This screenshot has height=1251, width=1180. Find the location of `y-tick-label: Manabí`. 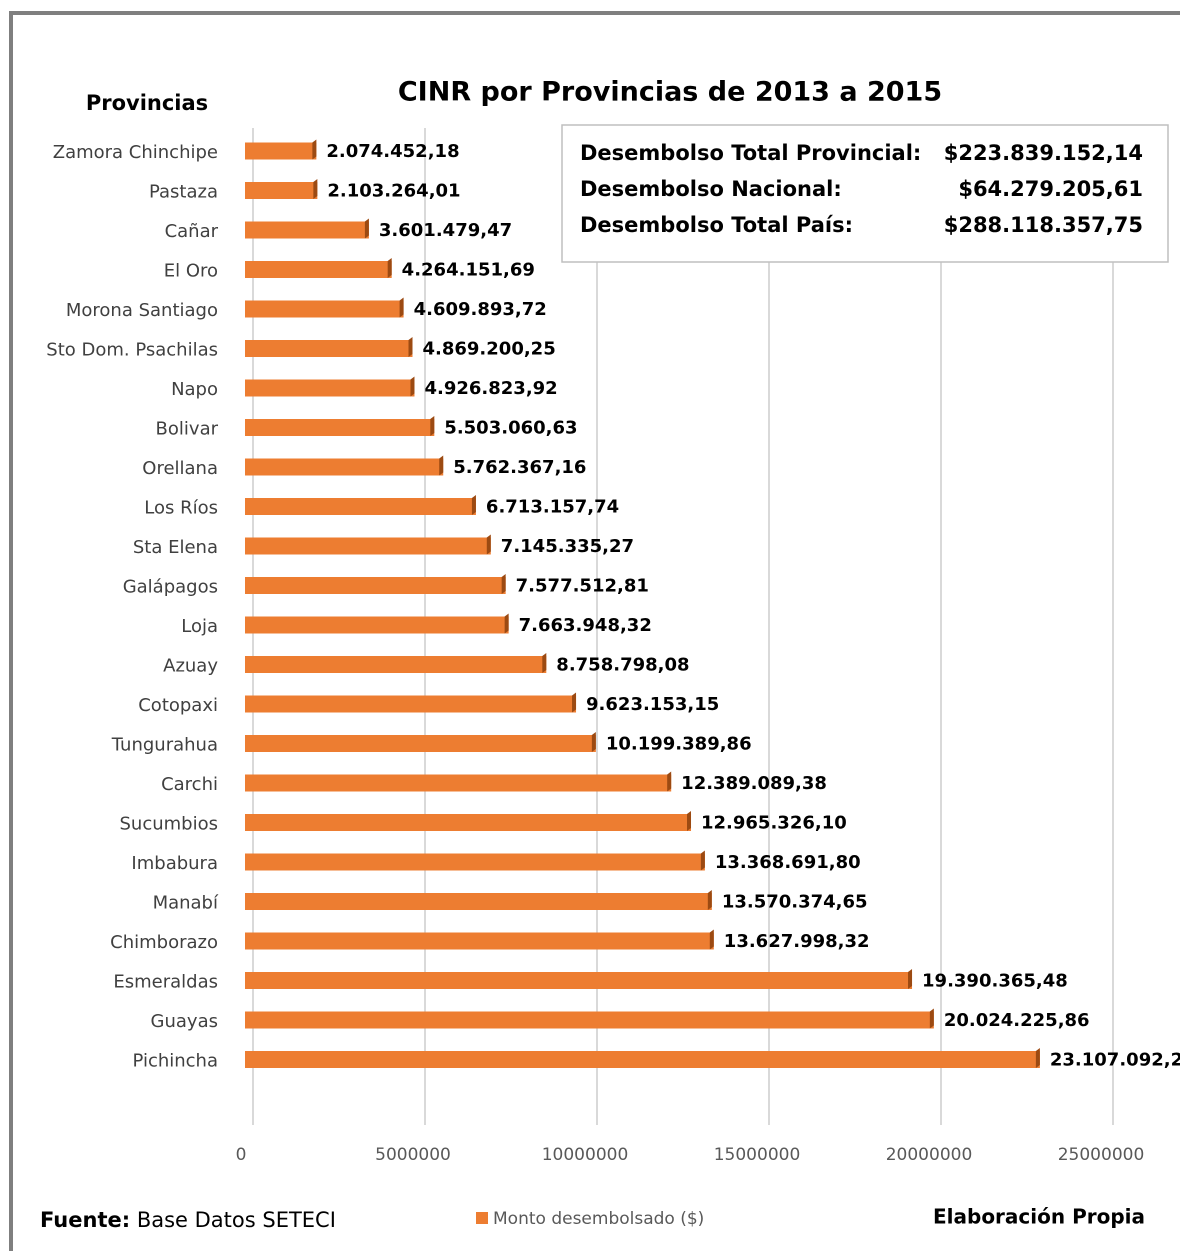

y-tick-label: Manabí is located at coordinates (186, 903).